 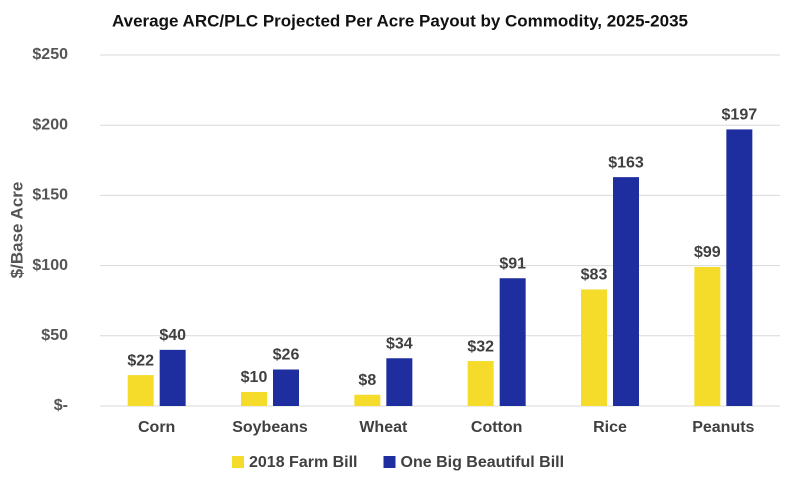 What do you see at coordinates (50, 124) in the screenshot?
I see `y-tick-label: $200` at bounding box center [50, 124].